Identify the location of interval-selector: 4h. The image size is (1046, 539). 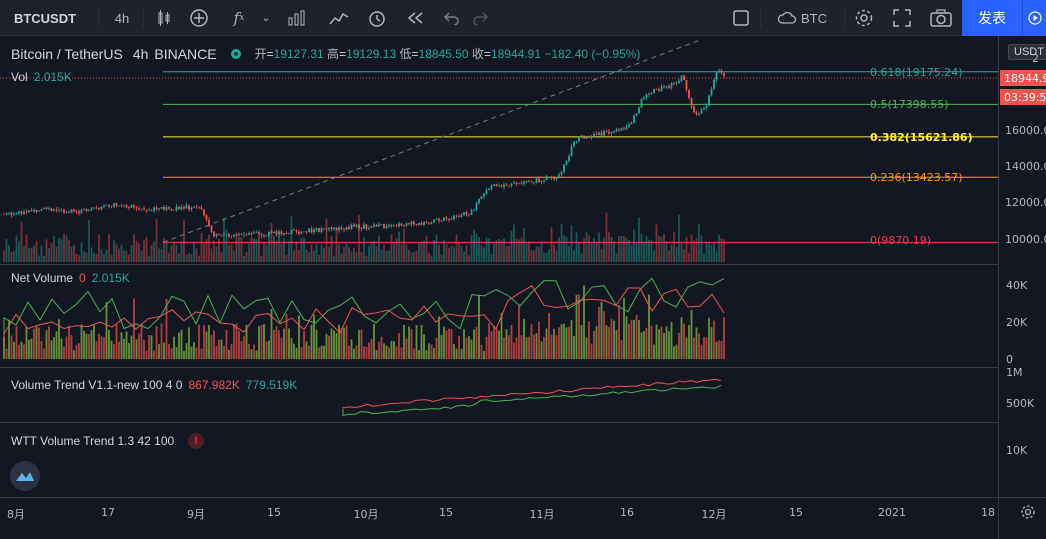
(122, 18).